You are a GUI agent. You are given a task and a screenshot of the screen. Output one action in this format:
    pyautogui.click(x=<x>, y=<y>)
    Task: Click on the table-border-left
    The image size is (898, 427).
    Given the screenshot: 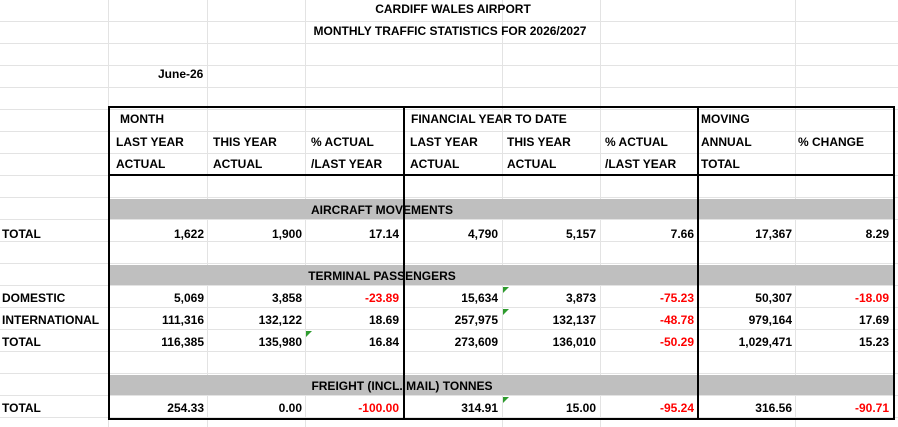 What is the action you would take?
    pyautogui.click(x=109, y=263)
    